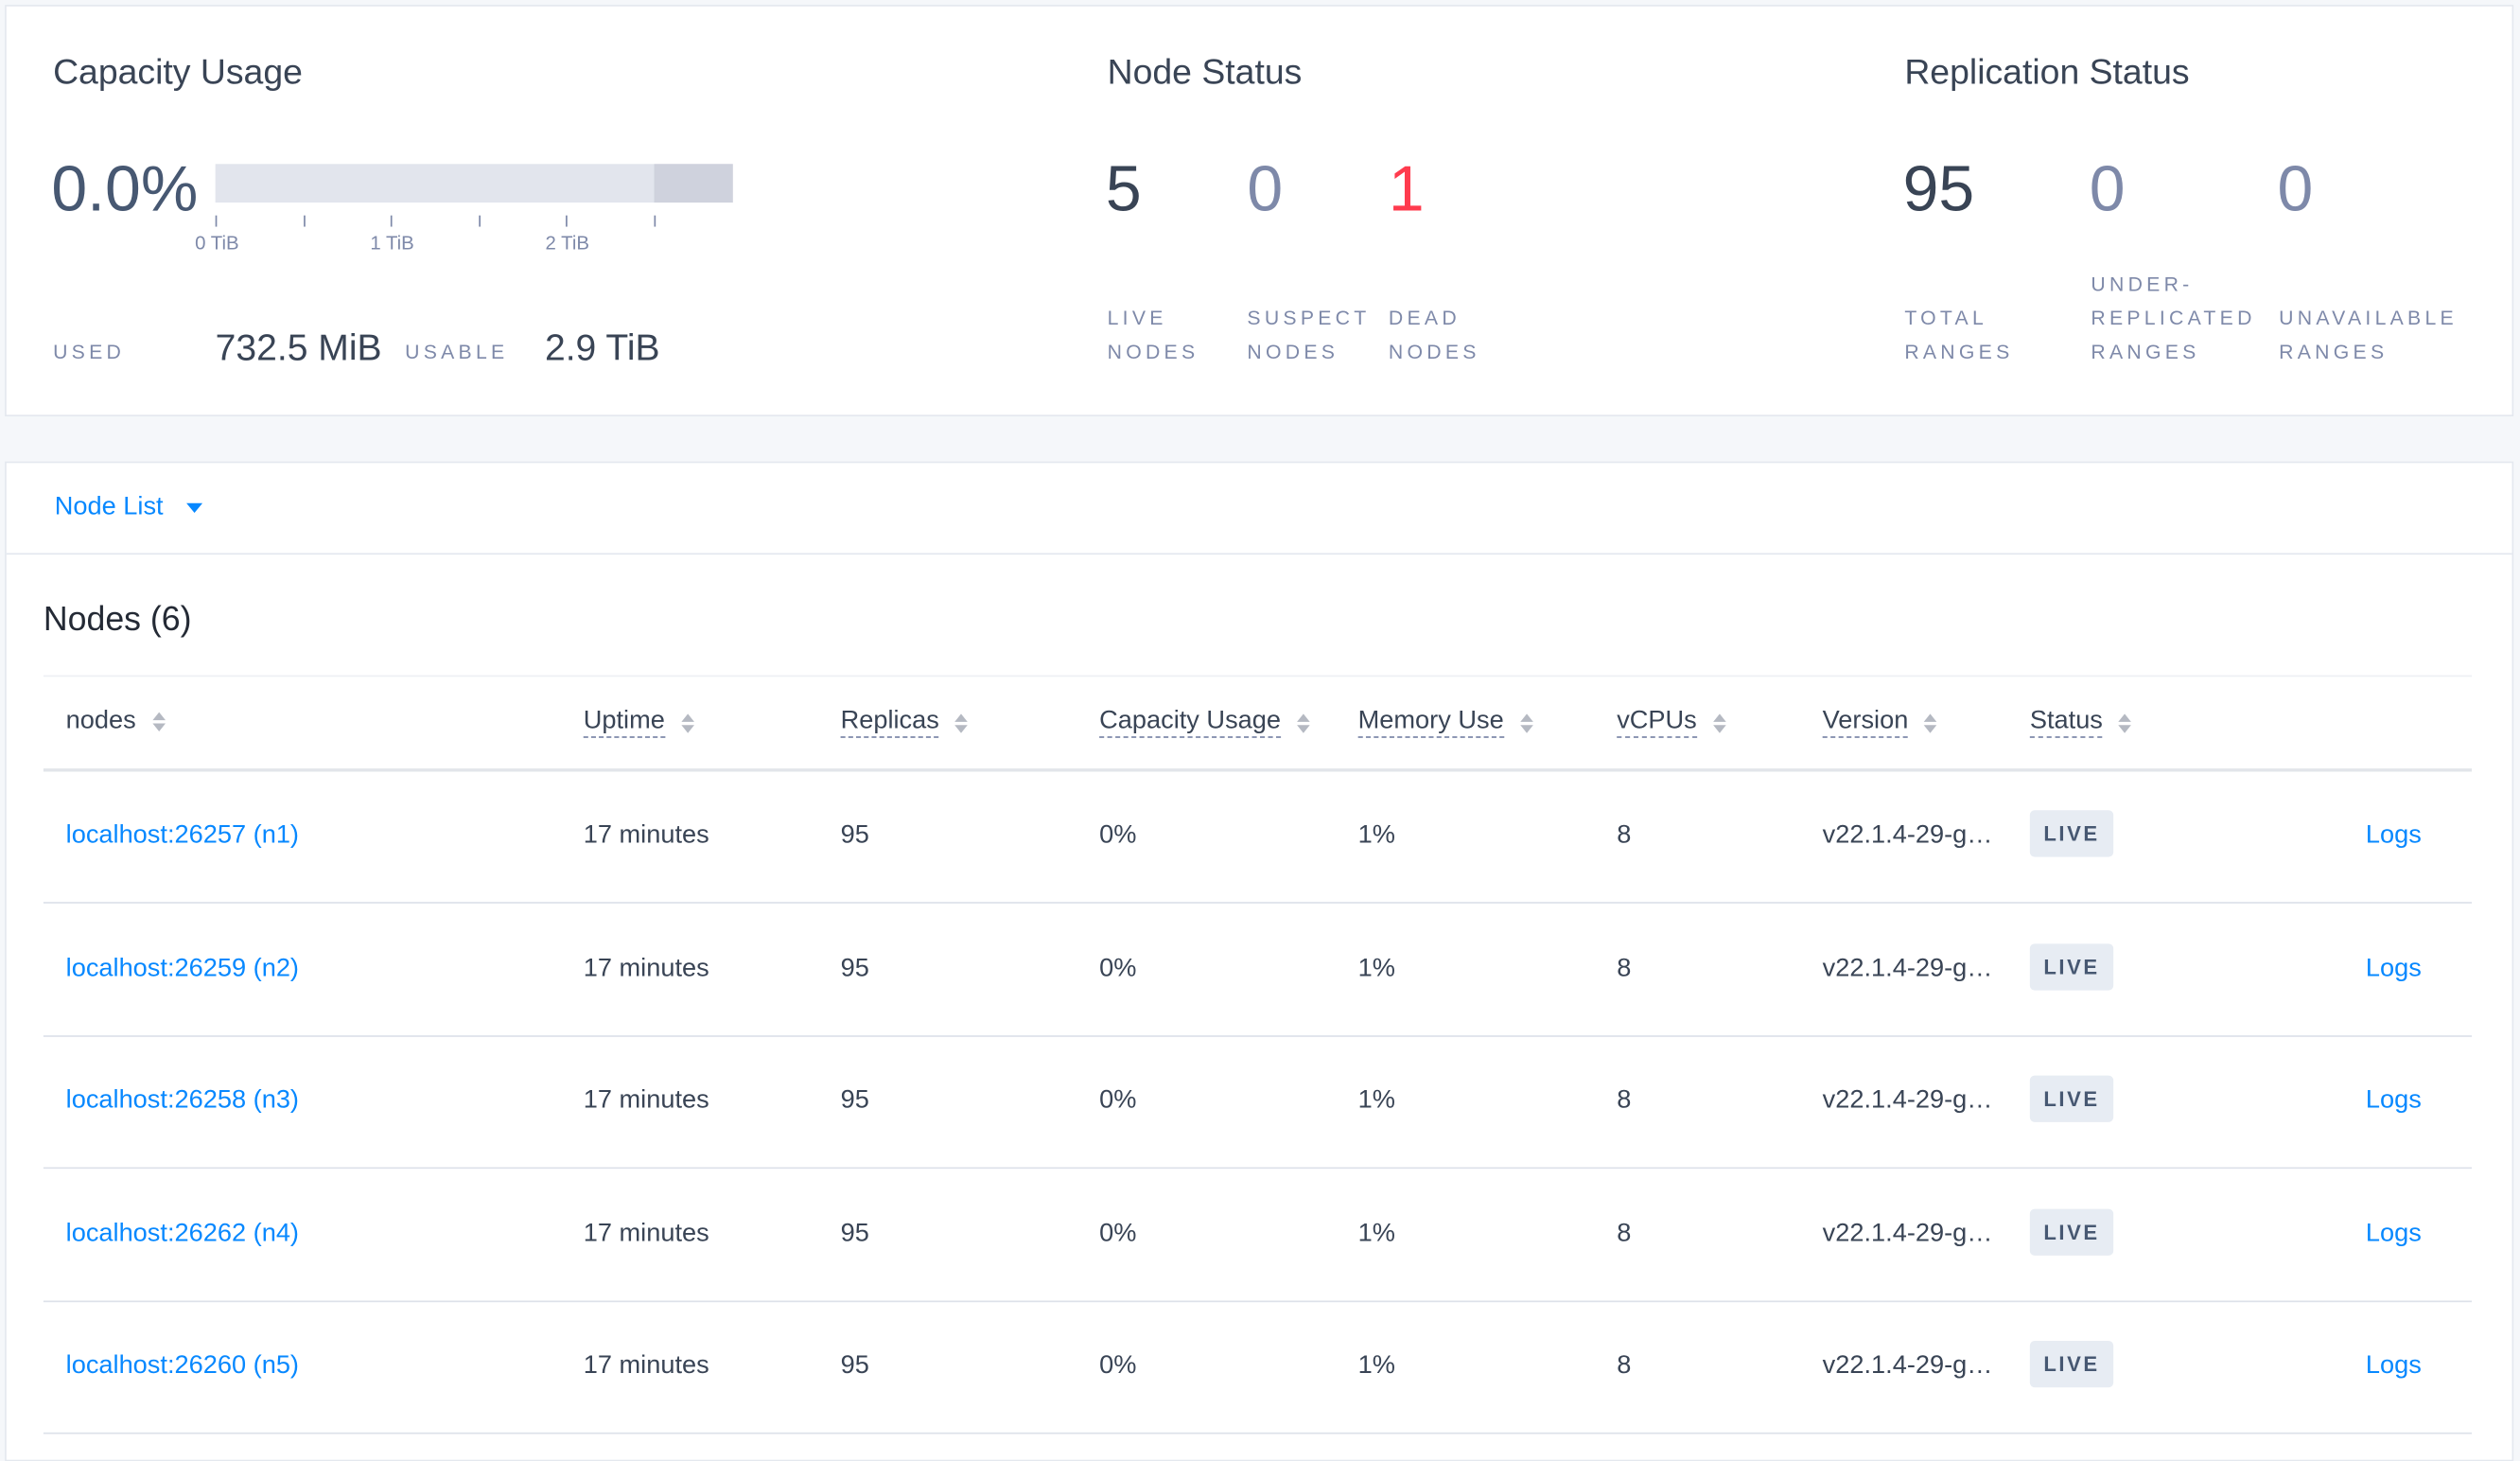 The width and height of the screenshot is (2520, 1461). I want to click on column-header-nodes: nodes, so click(116, 722).